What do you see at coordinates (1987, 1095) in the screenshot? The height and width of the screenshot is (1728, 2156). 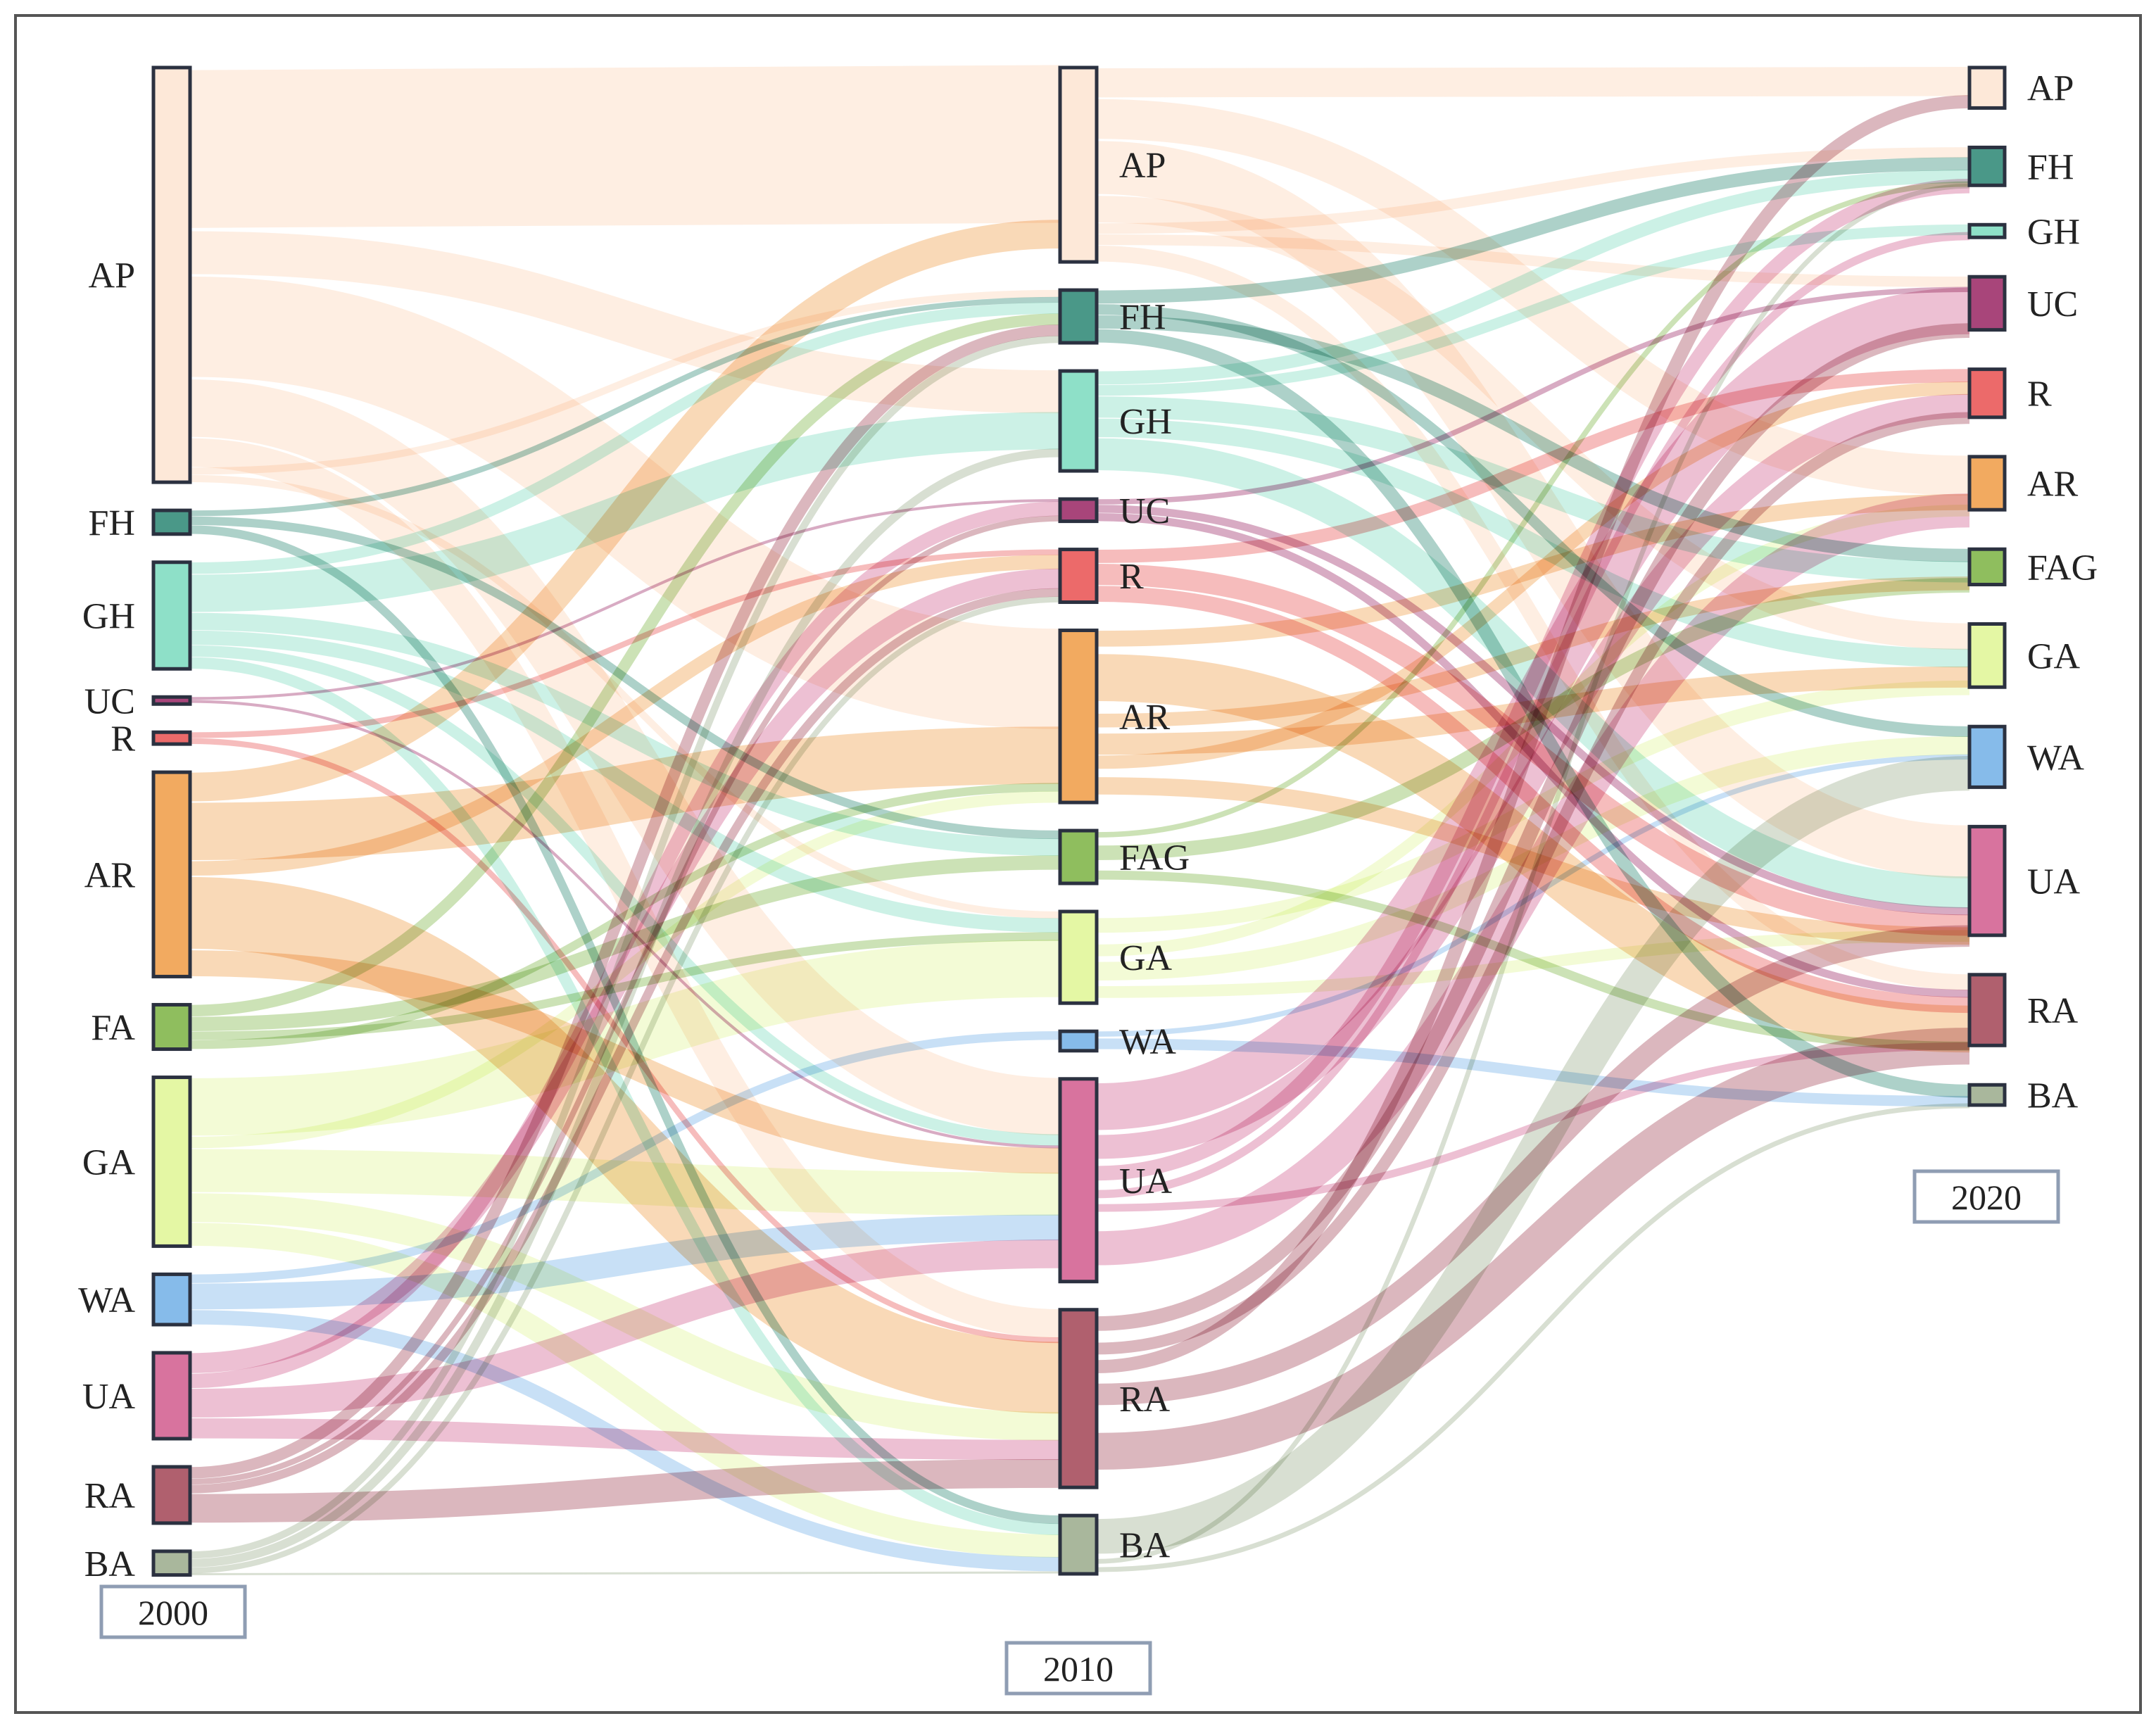 I see `node-2020-BA` at bounding box center [1987, 1095].